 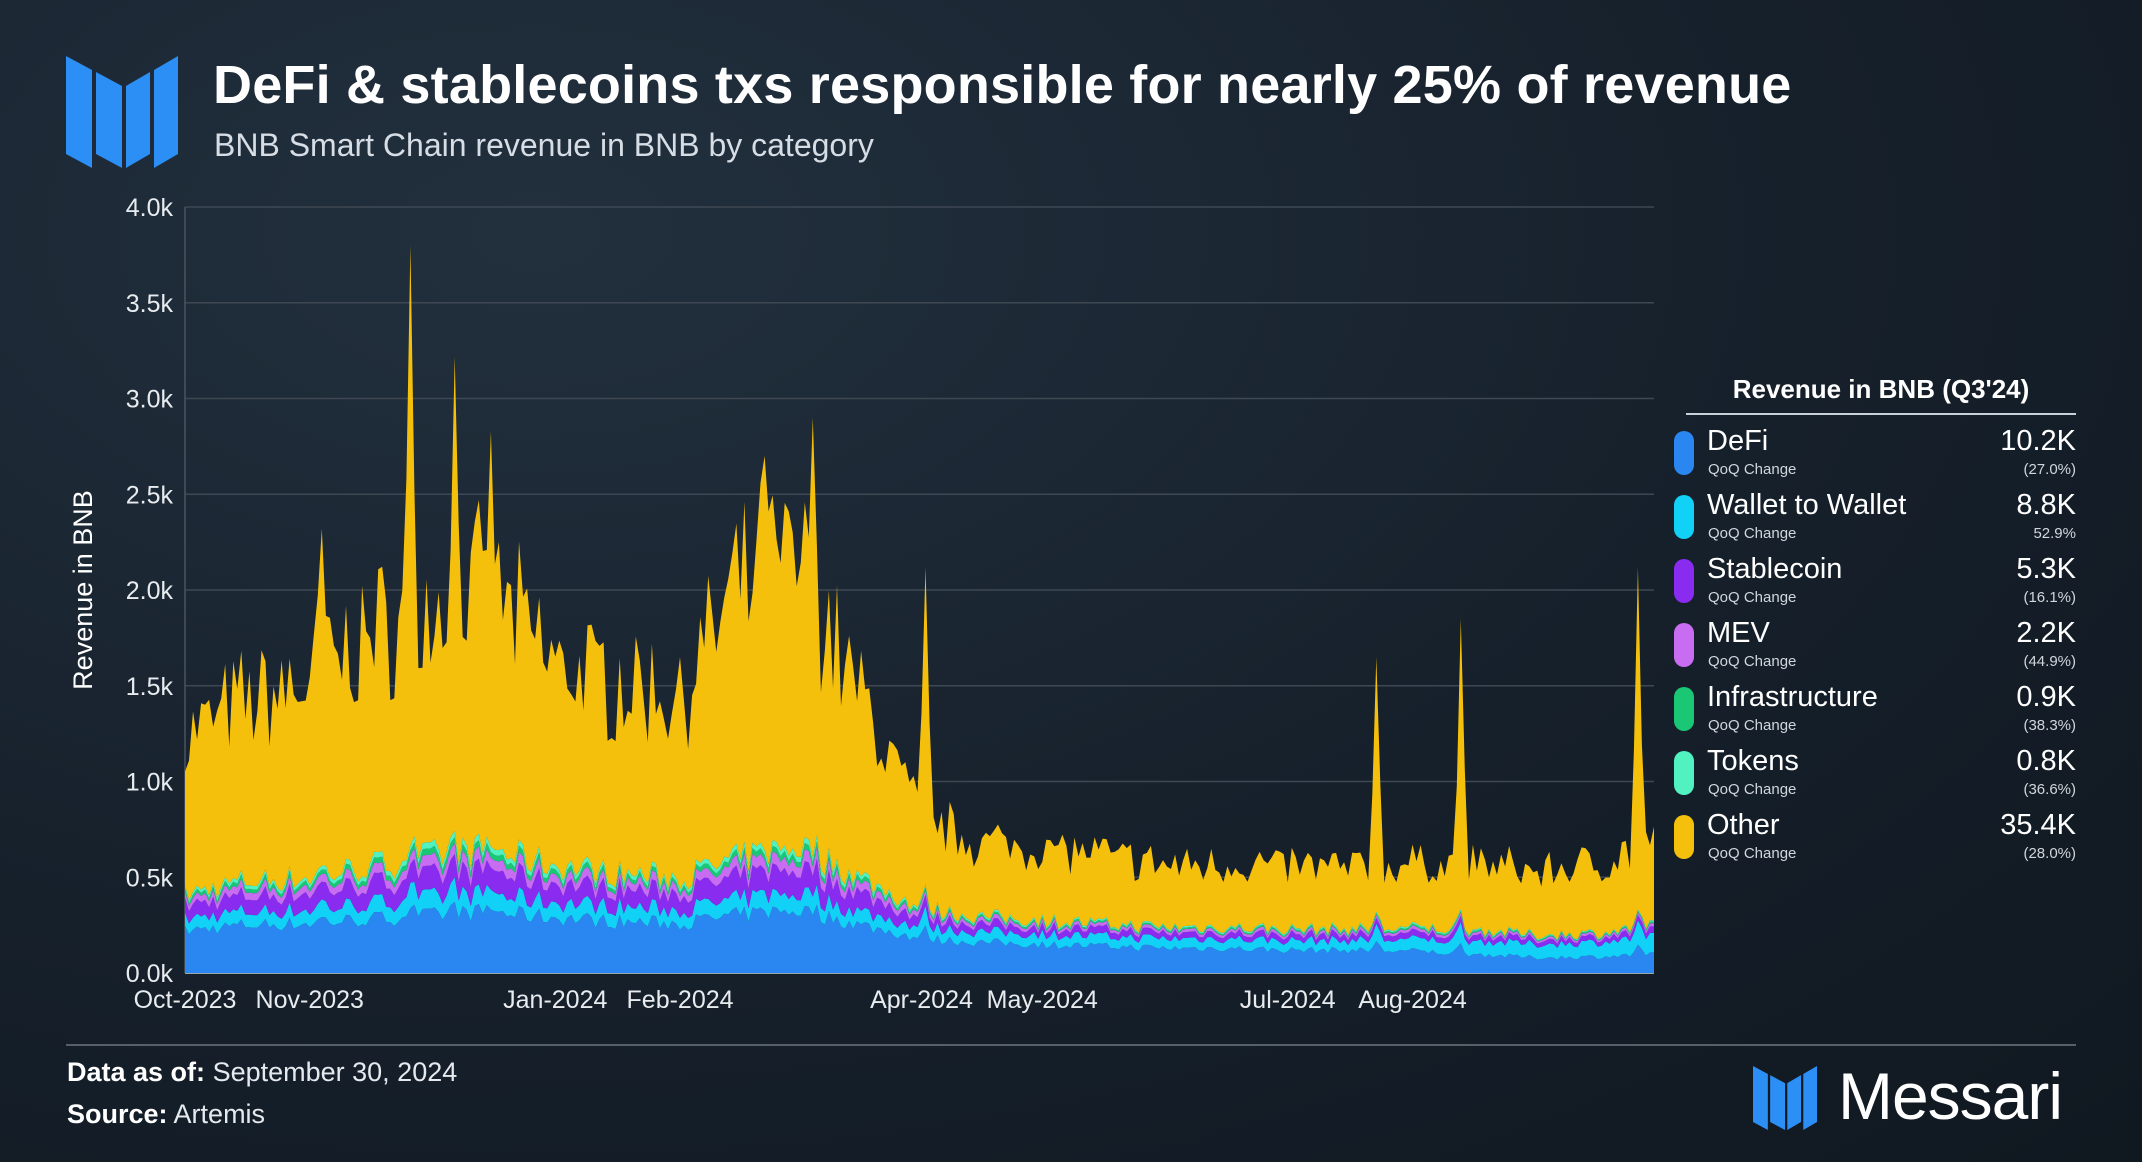 What do you see at coordinates (150, 304) in the screenshot?
I see `y-tick-label: 3.5k` at bounding box center [150, 304].